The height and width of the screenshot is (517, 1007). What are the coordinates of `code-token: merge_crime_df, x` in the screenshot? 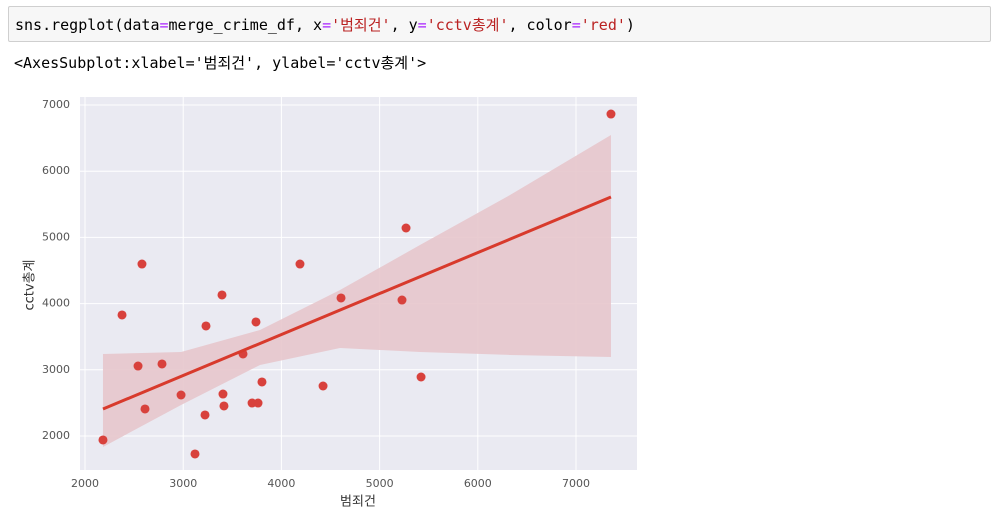 It's located at (245, 25).